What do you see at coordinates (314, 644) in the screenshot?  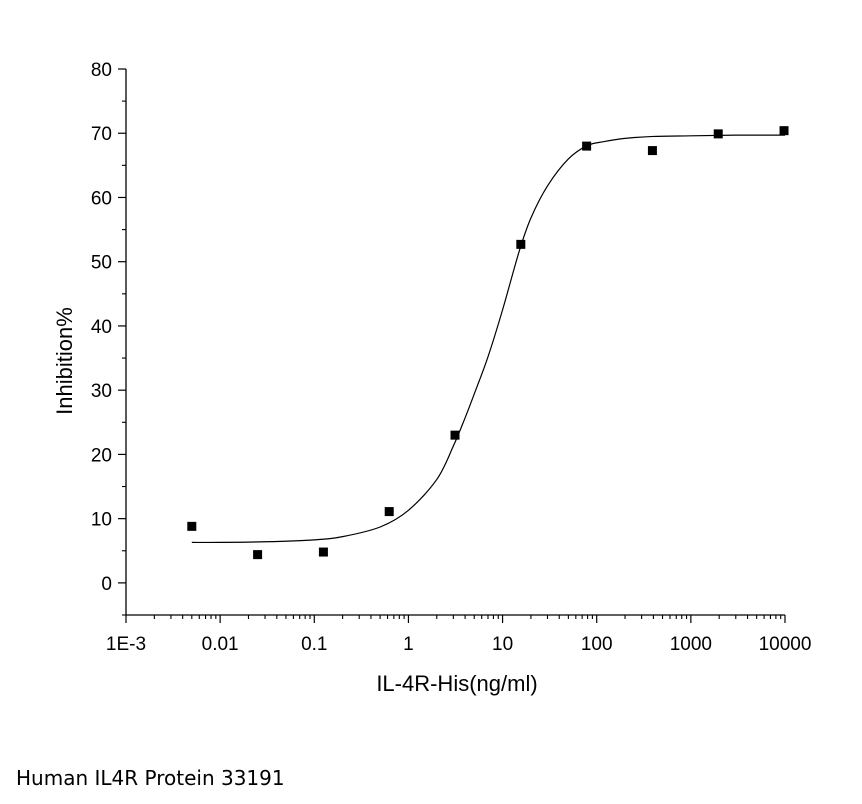 I see `x-tick-label: 0.1` at bounding box center [314, 644].